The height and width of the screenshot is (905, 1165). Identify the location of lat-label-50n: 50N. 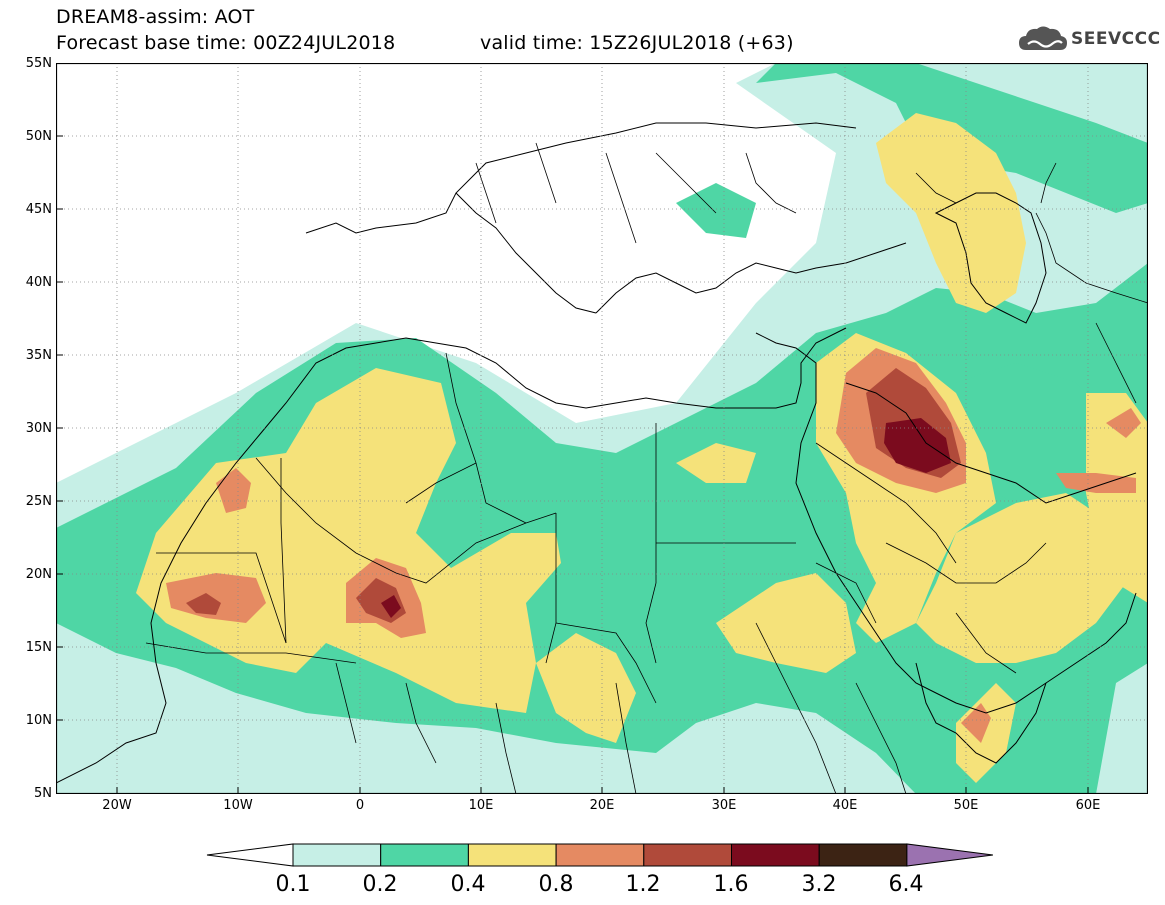
(38, 136).